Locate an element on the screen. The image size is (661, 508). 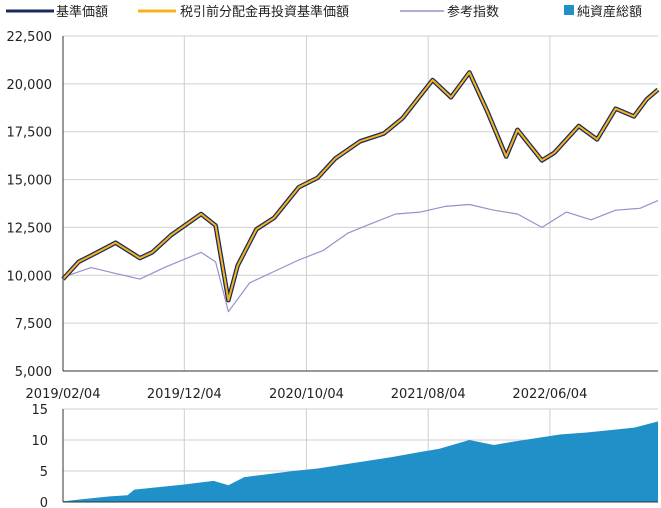
legend-swatch-aum is located at coordinates (569, 10).